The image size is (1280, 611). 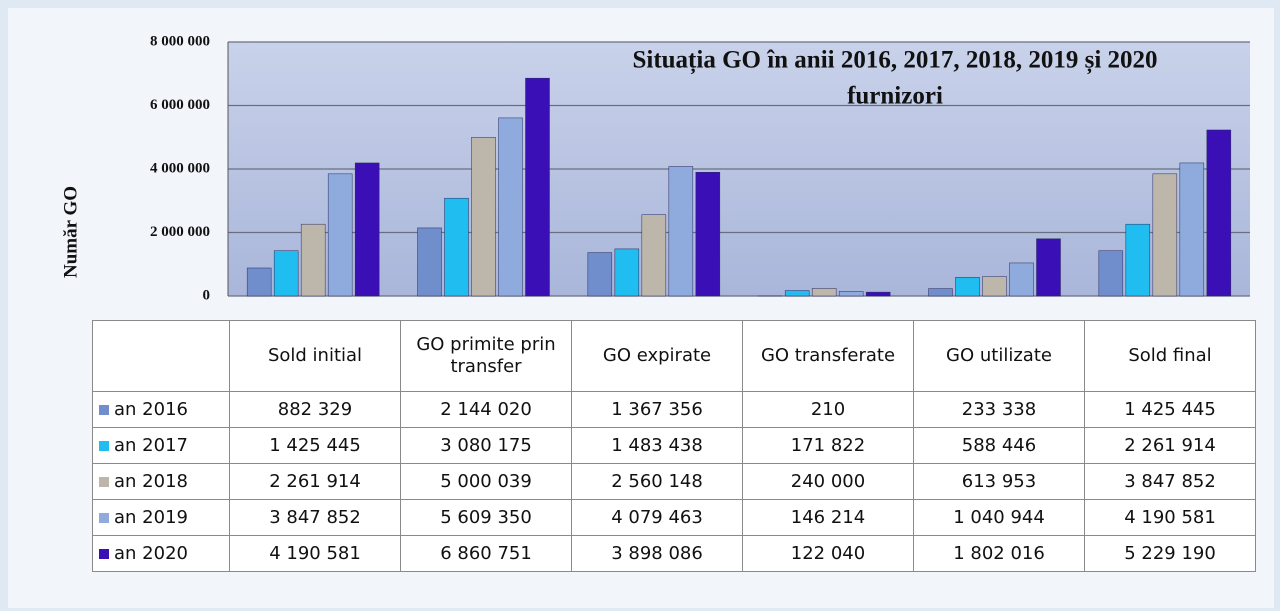 I want to click on value-cell: 1 367 356, so click(x=657, y=409).